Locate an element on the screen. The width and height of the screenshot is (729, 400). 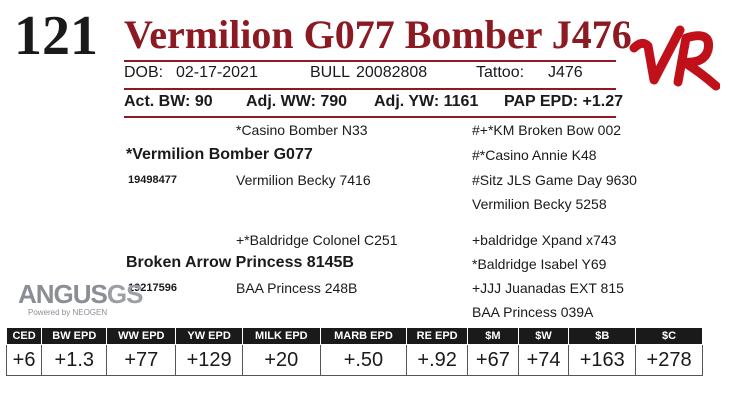
dam-sire-dam: *Baldridge Isabel Y69 is located at coordinates (539, 264).